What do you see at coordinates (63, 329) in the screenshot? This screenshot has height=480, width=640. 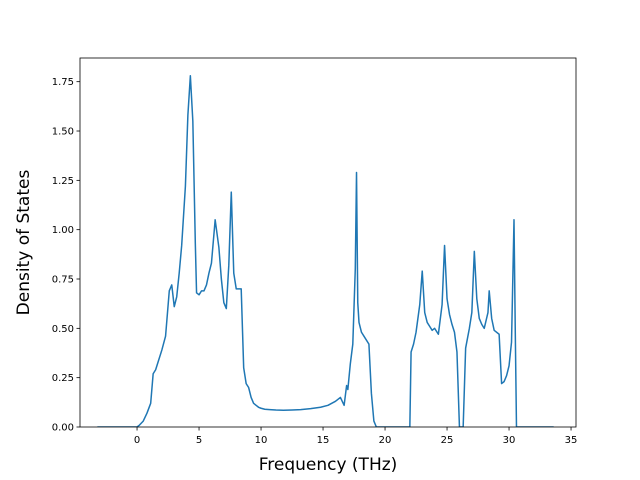 I see `y-tick-label: 0.50` at bounding box center [63, 329].